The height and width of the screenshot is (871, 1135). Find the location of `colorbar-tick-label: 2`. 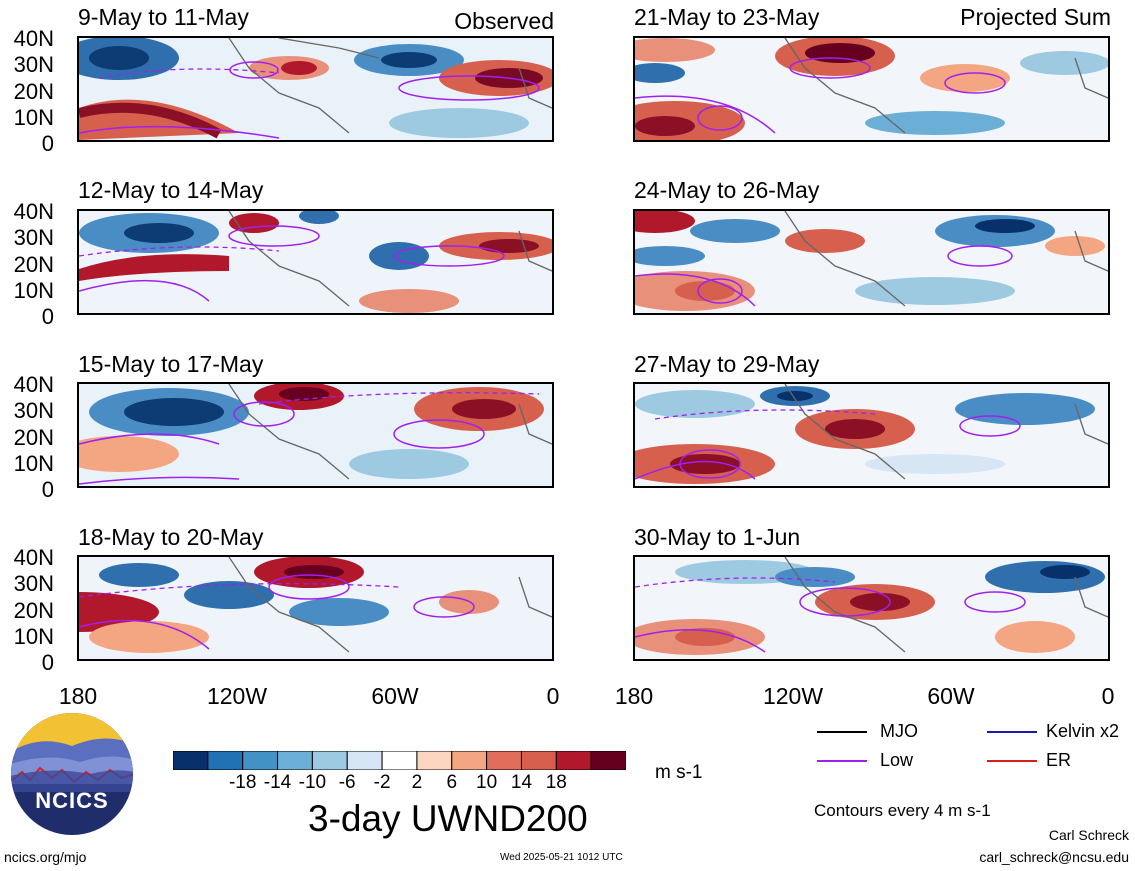

colorbar-tick-label: 2 is located at coordinates (417, 782).